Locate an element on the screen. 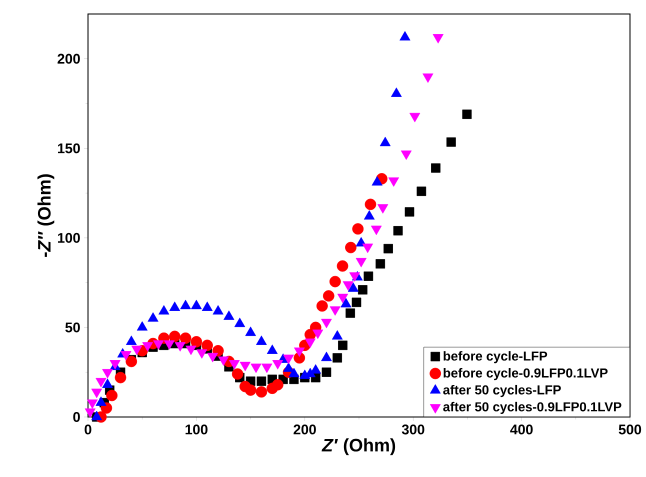 This screenshot has width=646, height=477. y-axis-title: -Z′′ (Ohm) is located at coordinates (45, 215).